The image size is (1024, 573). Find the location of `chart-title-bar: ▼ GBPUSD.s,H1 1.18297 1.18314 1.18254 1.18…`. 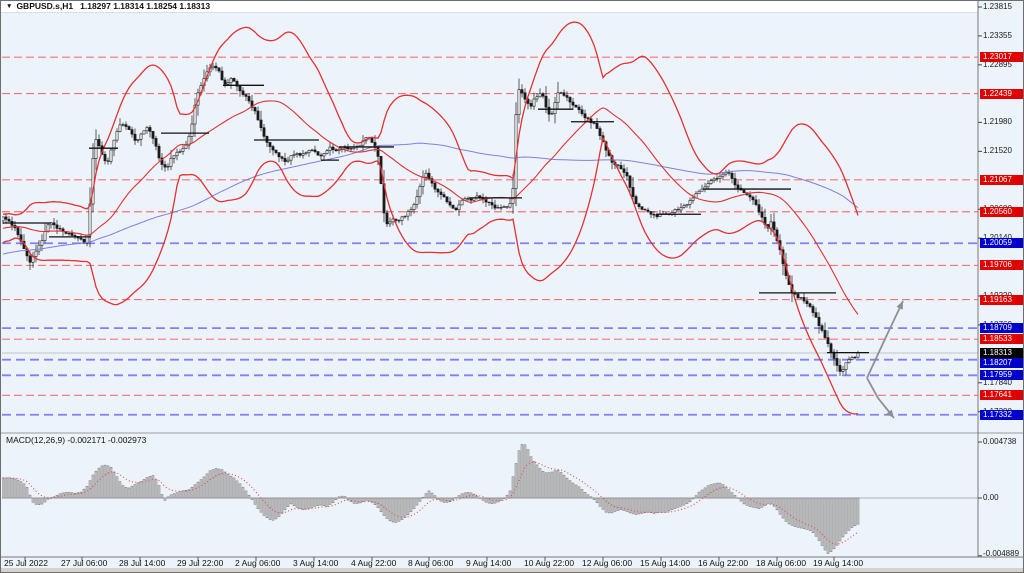

chart-title-bar: ▼ GBPUSD.s,H1 1.18297 1.18314 1.18254 1.18… is located at coordinates (489, 7).